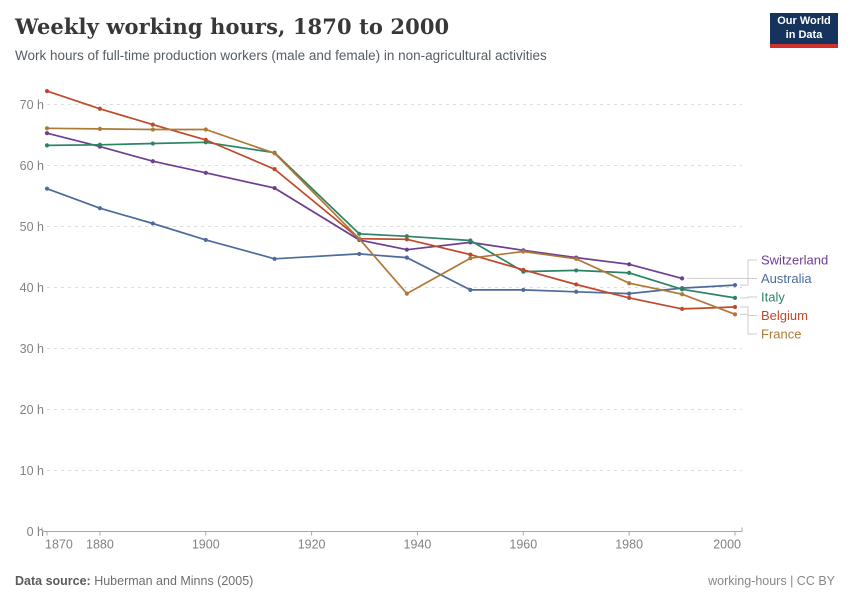 This screenshot has height=600, width=850. What do you see at coordinates (748, 311) in the screenshot?
I see `legend-connector-belgium` at bounding box center [748, 311].